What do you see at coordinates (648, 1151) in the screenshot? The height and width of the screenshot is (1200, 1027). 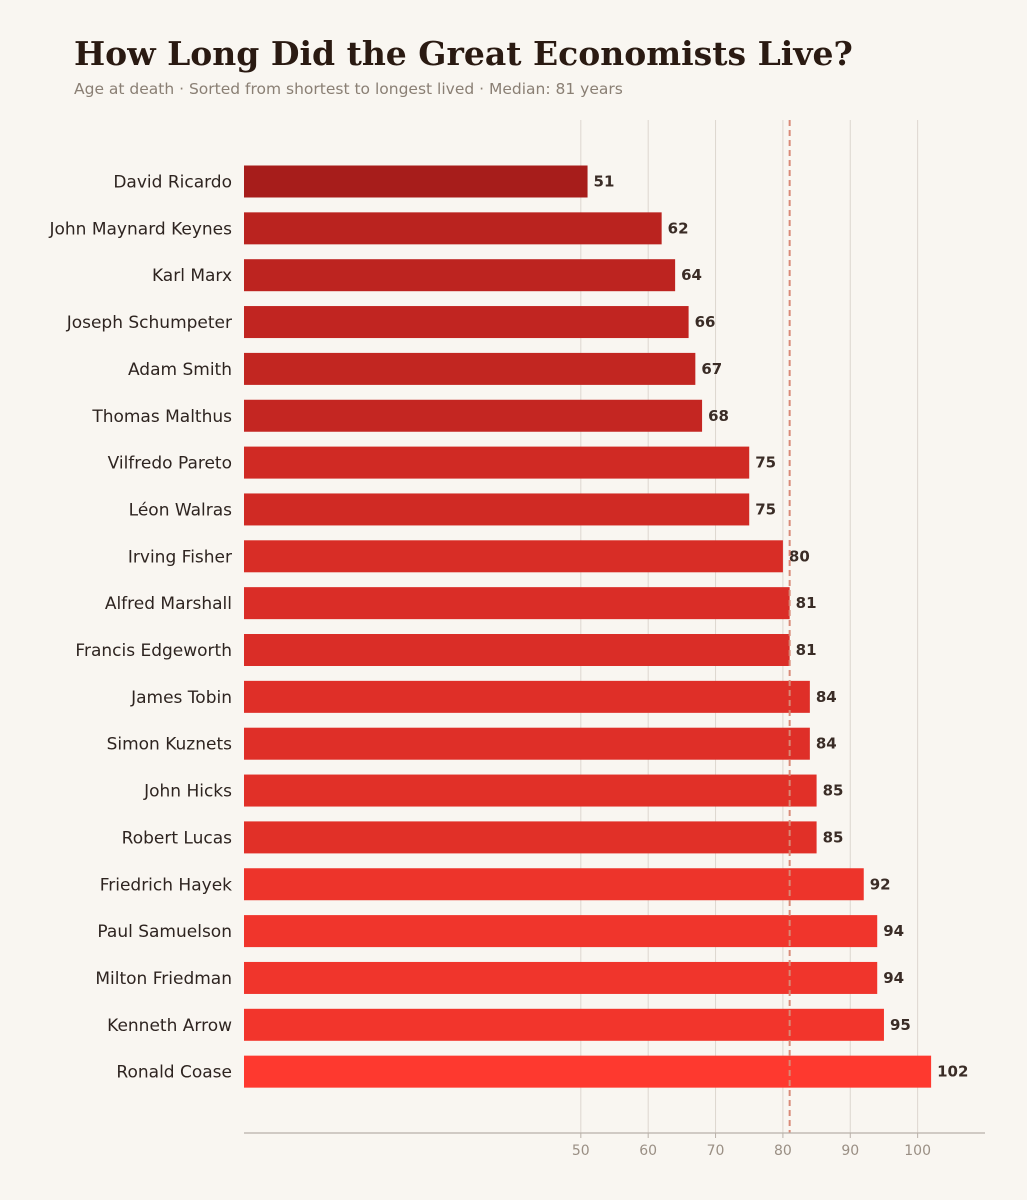 I see `x-tick-label: 60` at bounding box center [648, 1151].